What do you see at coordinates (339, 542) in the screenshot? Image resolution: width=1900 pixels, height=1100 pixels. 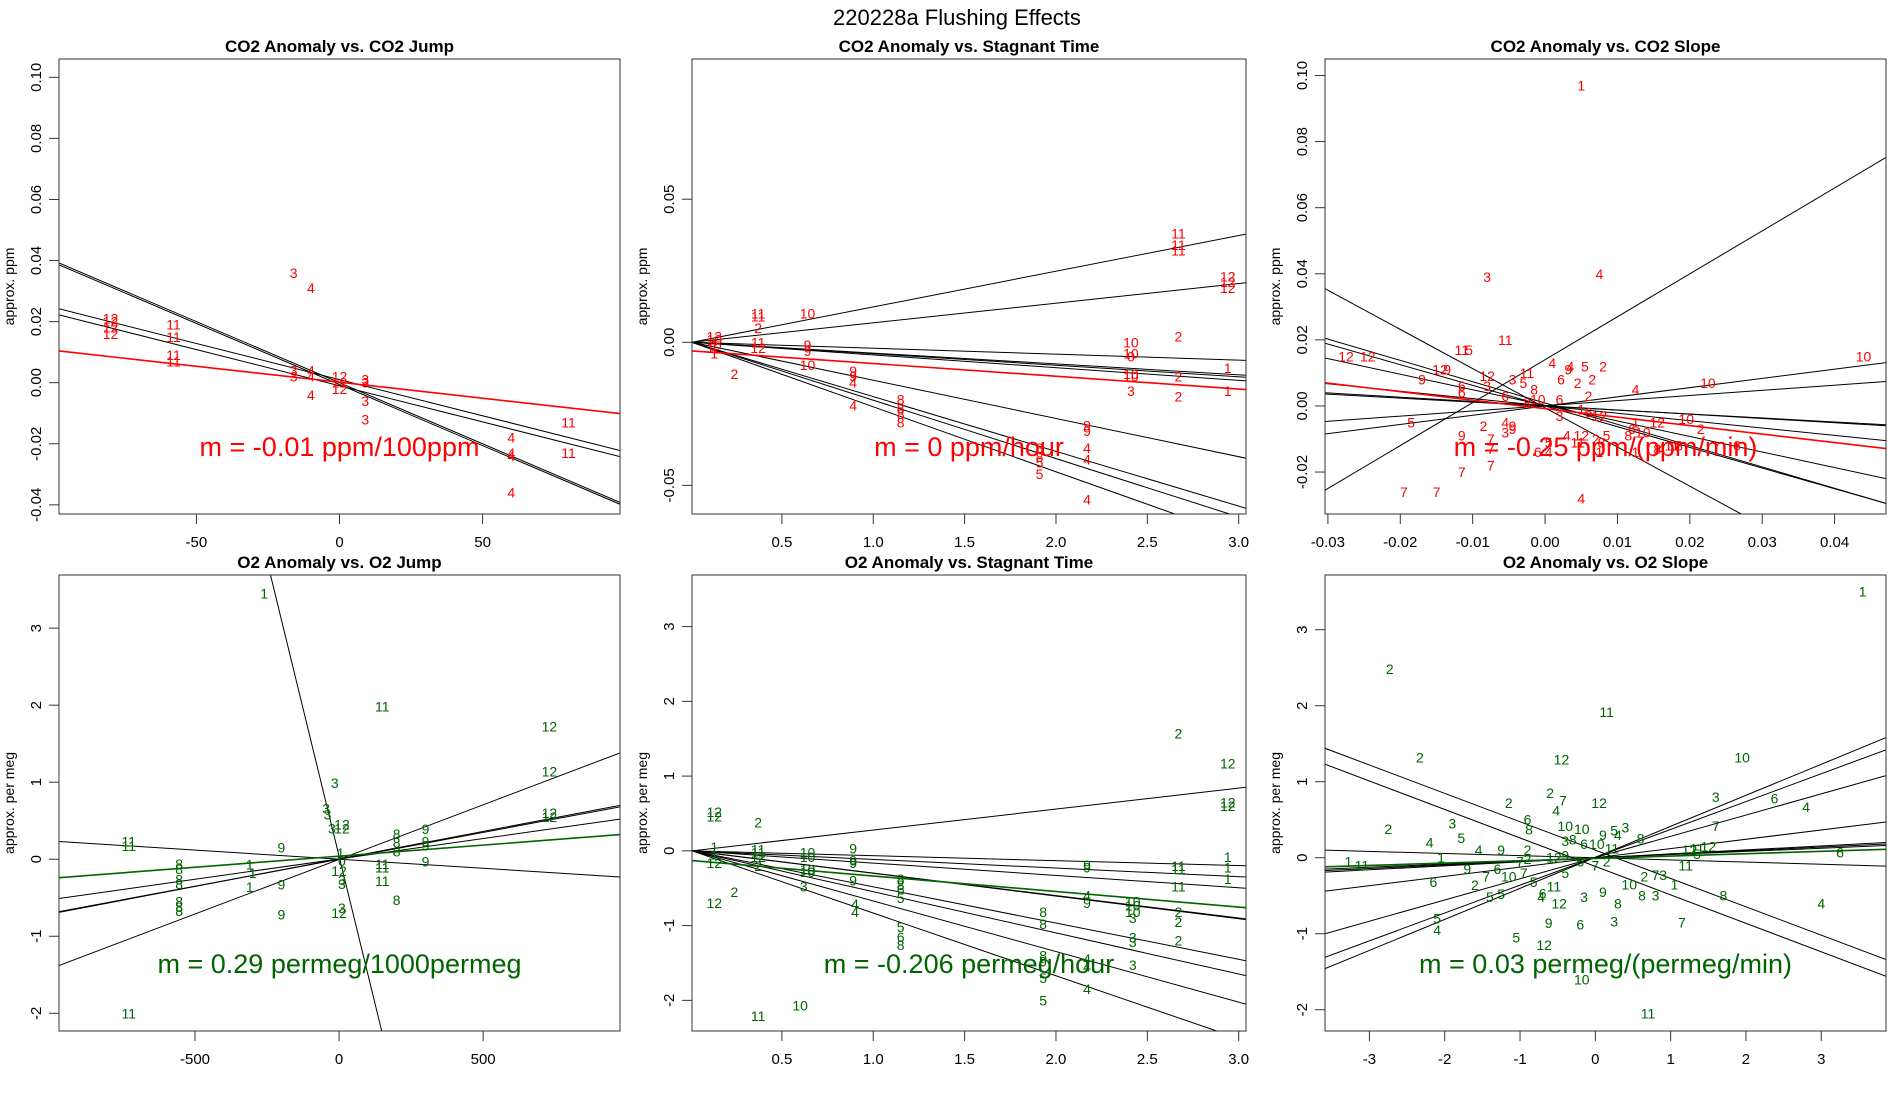 I see `x-tick-label: 0` at bounding box center [339, 542].